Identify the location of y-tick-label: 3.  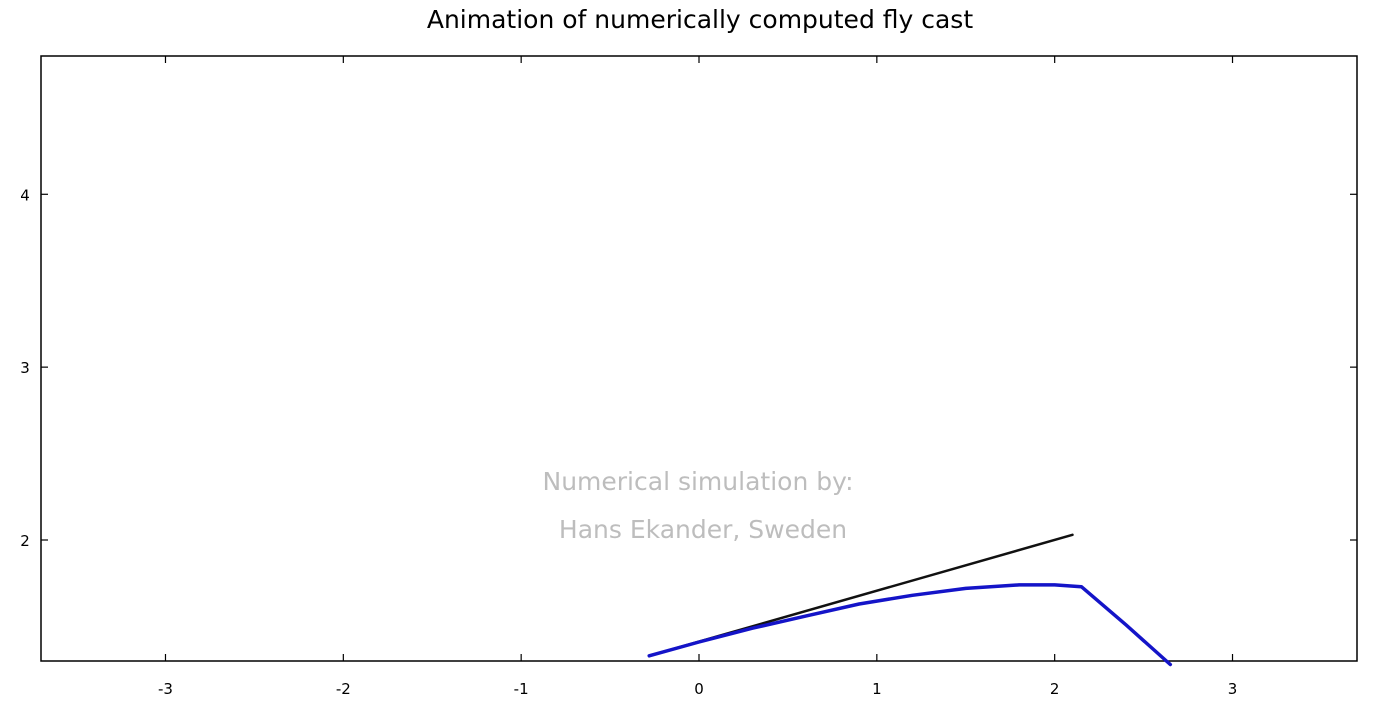
(25, 368).